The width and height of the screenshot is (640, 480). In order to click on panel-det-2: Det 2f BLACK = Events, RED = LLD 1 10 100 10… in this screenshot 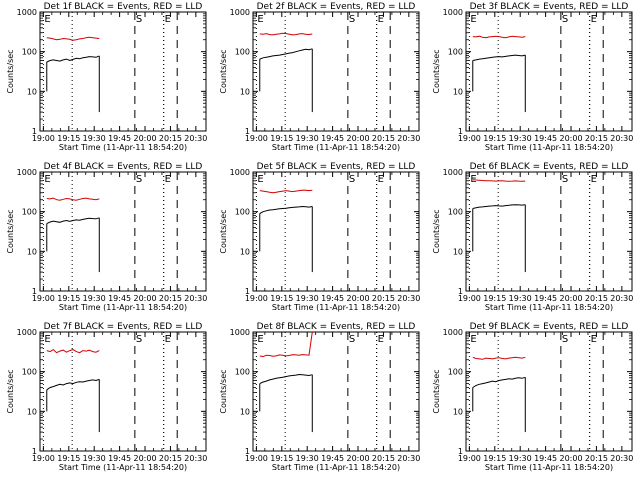, I will do `click(319, 77)`.